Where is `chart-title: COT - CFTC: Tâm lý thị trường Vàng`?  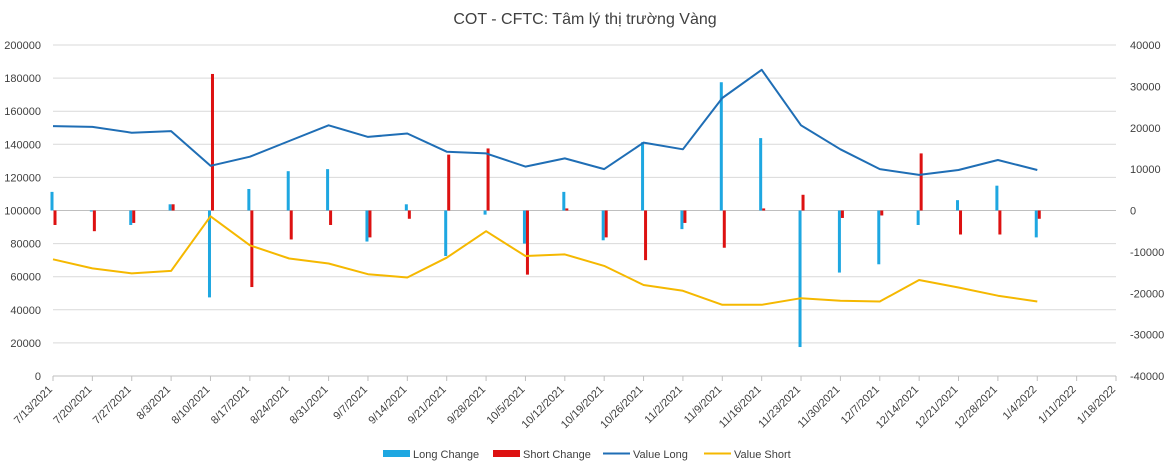 chart-title: COT - CFTC: Tâm lý thị trường Vàng is located at coordinates (584, 19).